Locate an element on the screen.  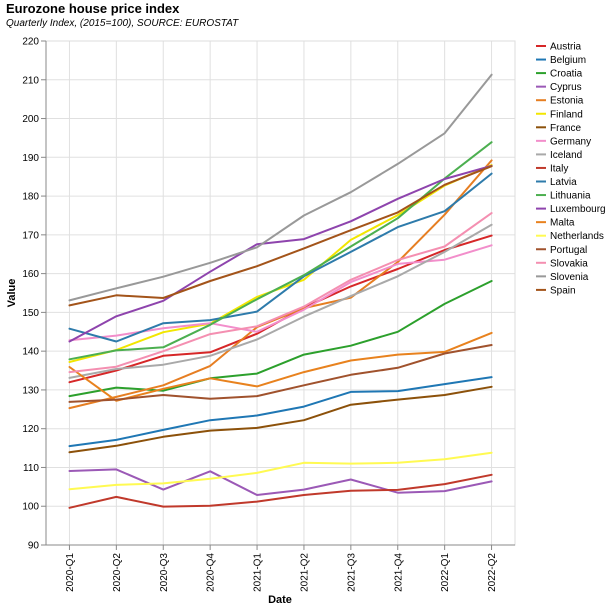
legend-label-france: France is located at coordinates (566, 128).